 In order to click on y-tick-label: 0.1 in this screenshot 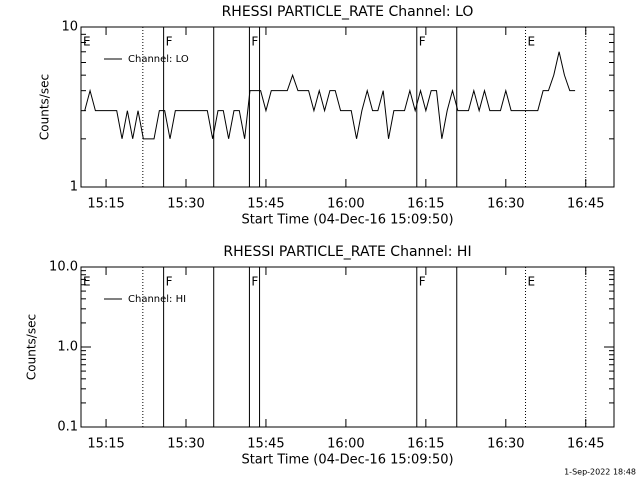, I will do `click(67, 427)`.